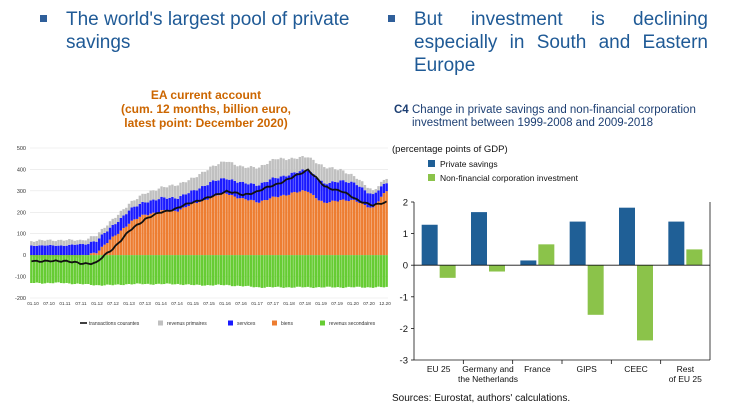 This screenshot has width=730, height=410. I want to click on ea-x-tick-label: 07.14, so click(177, 303).